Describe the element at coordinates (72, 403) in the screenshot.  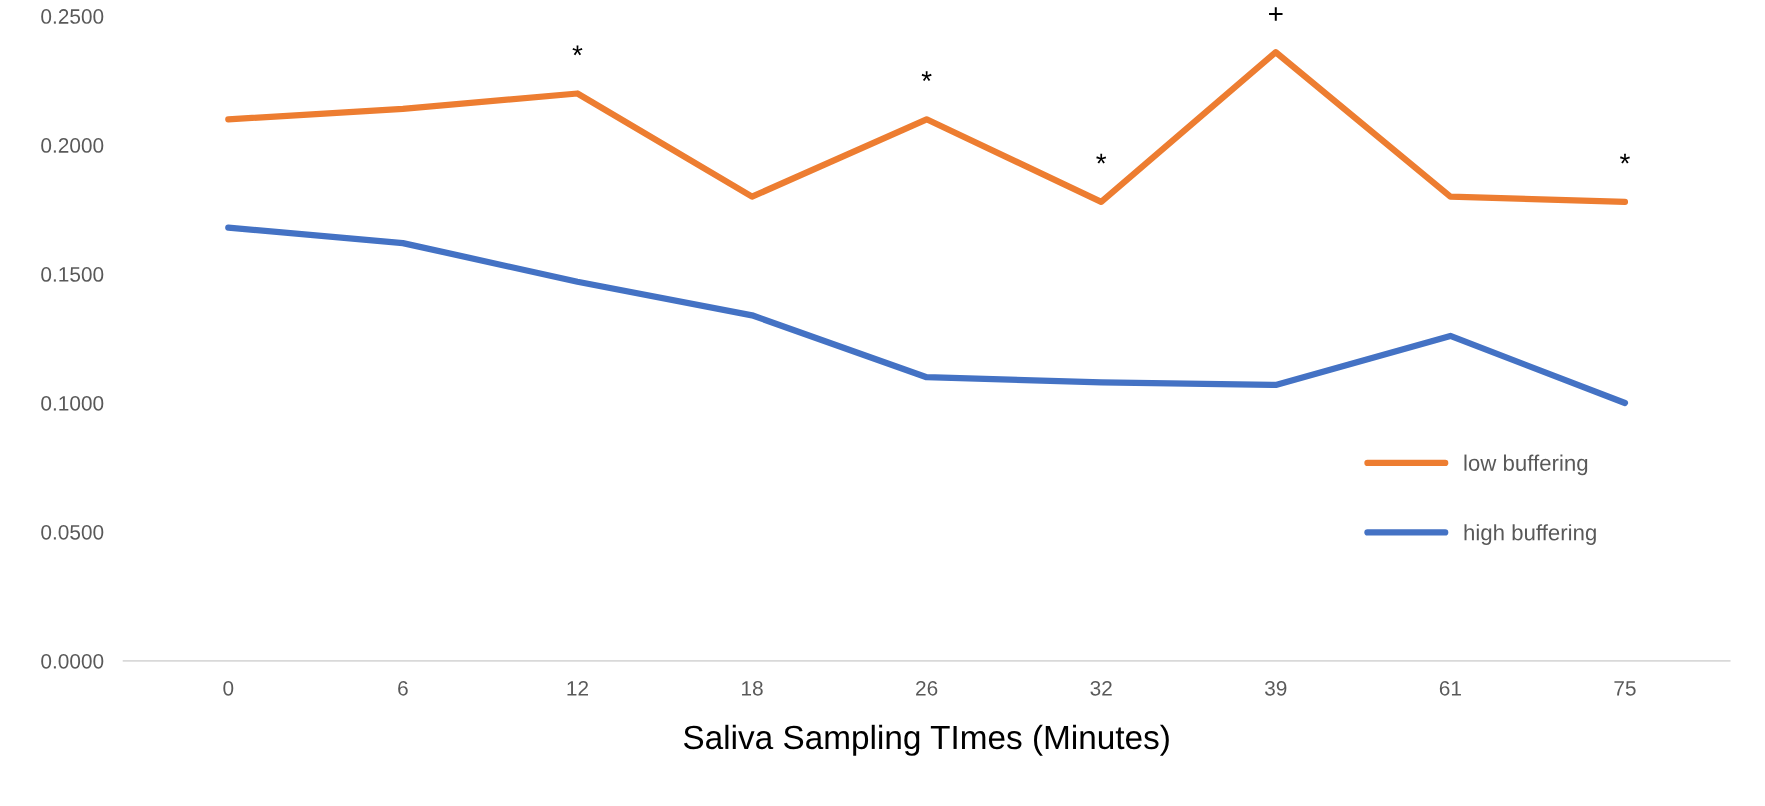
I see `y-tick-label: 0.1000` at that location.